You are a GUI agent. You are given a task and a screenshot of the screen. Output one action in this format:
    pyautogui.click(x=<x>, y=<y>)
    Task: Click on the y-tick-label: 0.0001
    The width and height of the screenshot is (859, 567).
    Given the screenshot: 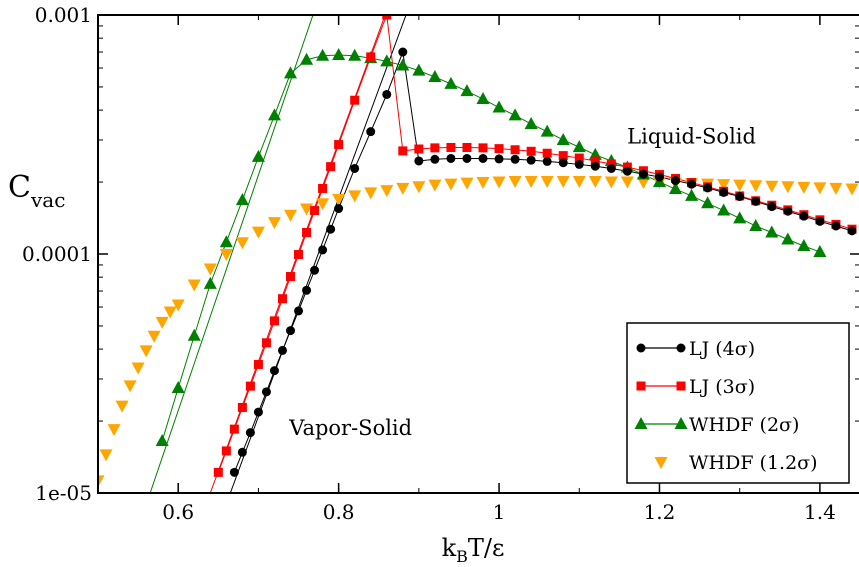 What is the action you would take?
    pyautogui.click(x=57, y=254)
    